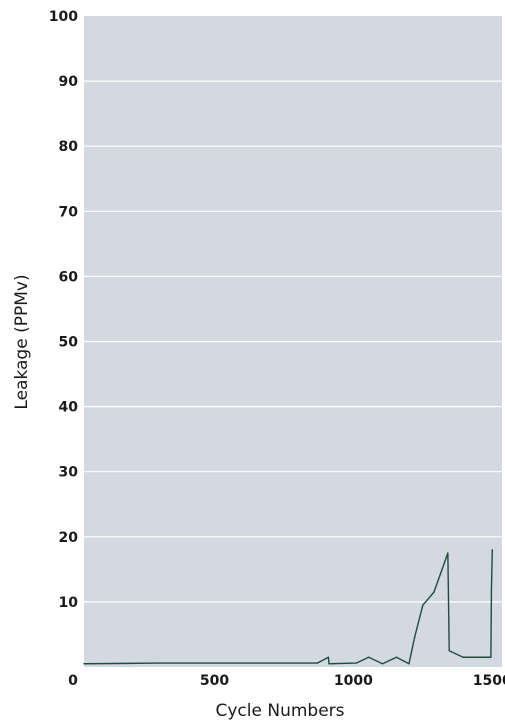 This screenshot has height=726, width=505. What do you see at coordinates (69, 277) in the screenshot?
I see `y-tick-label-60: 60` at bounding box center [69, 277].